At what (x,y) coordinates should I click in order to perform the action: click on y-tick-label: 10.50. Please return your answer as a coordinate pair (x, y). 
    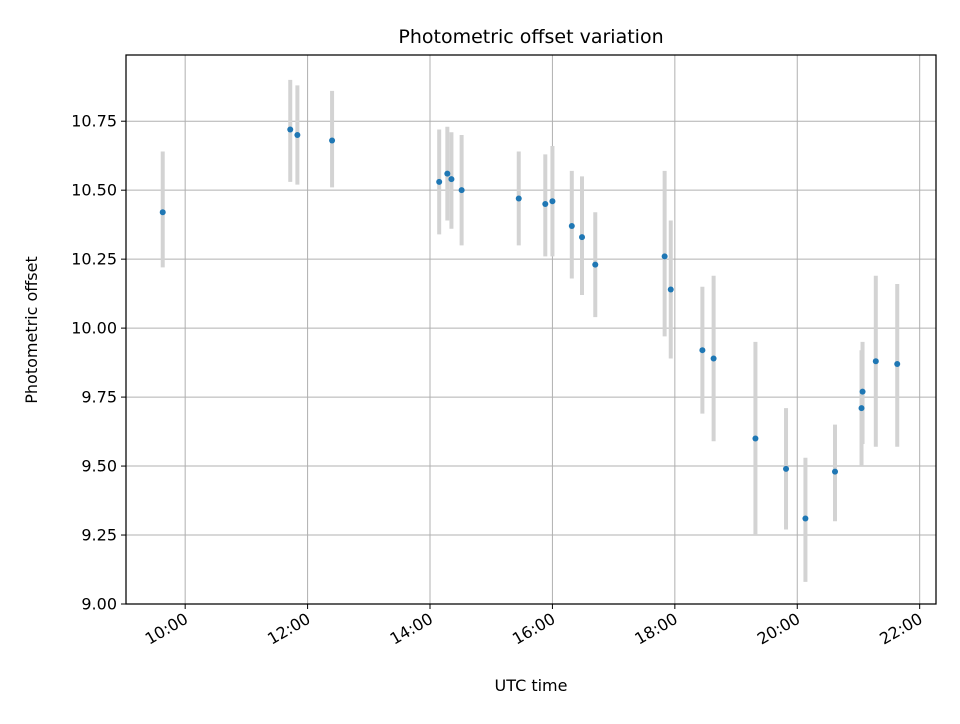
    Looking at the image, I should click on (94, 190).